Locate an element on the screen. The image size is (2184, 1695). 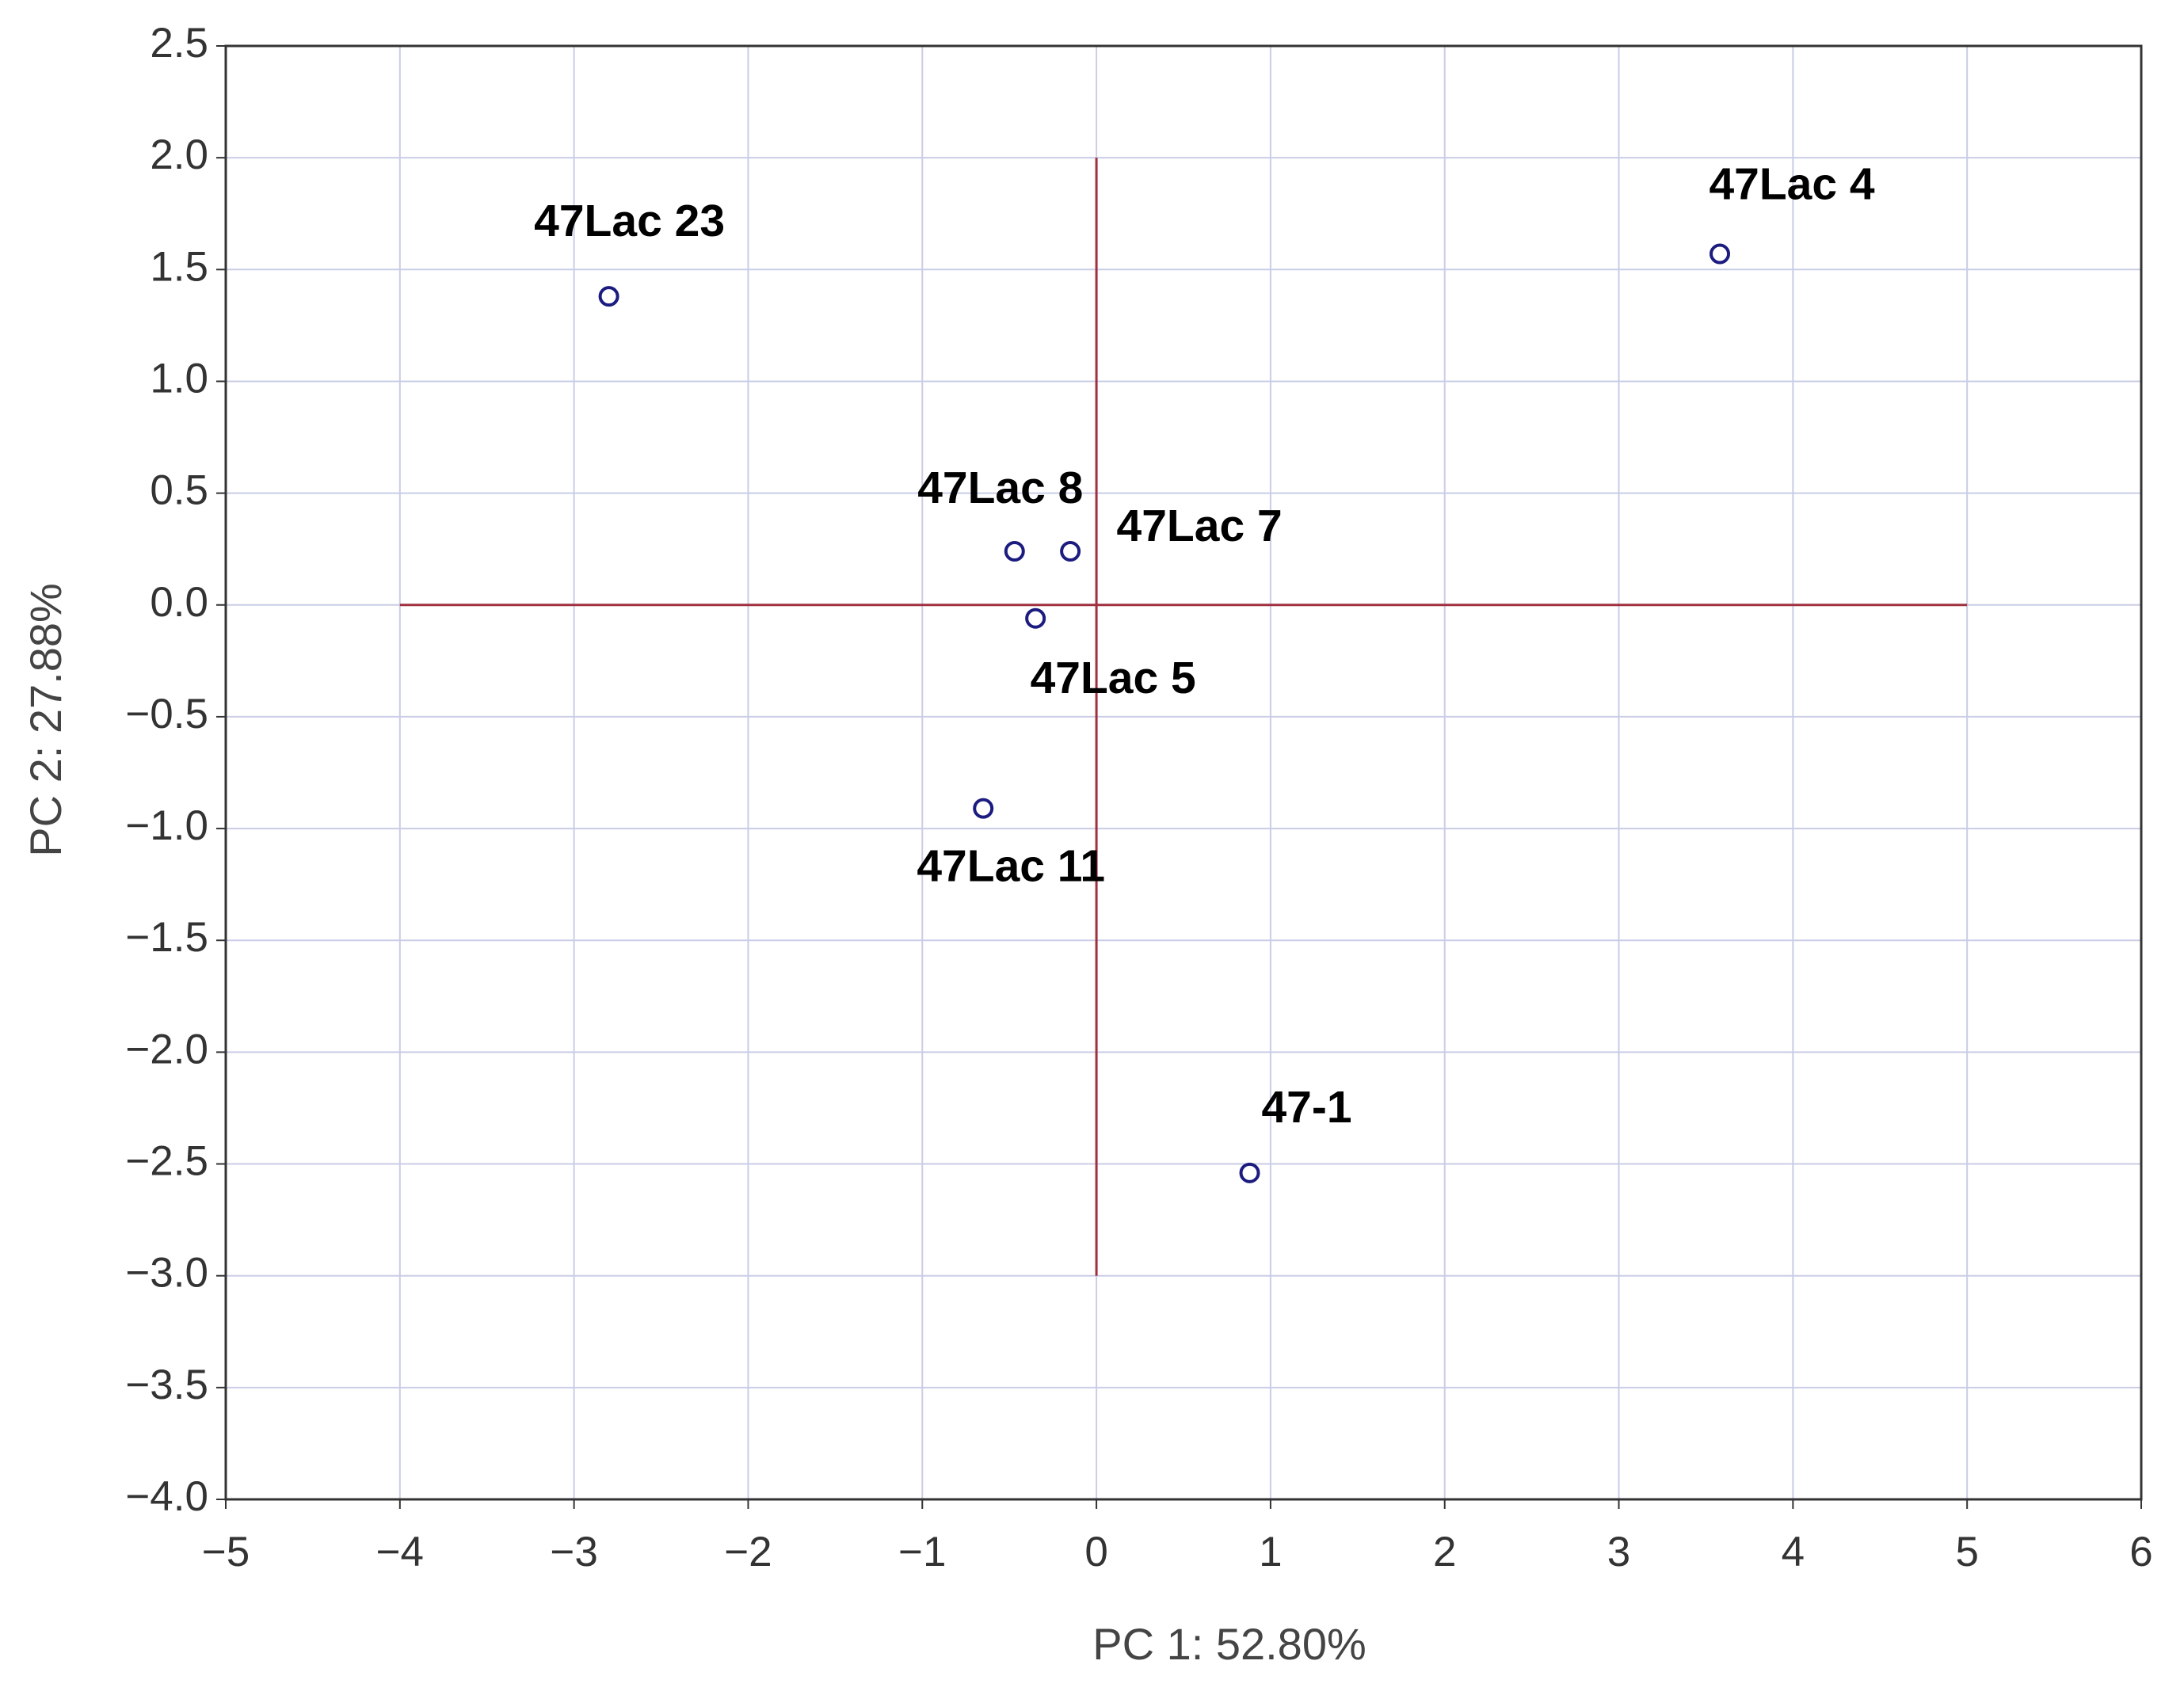
point-label: 47Lac 11 is located at coordinates (1011, 866).